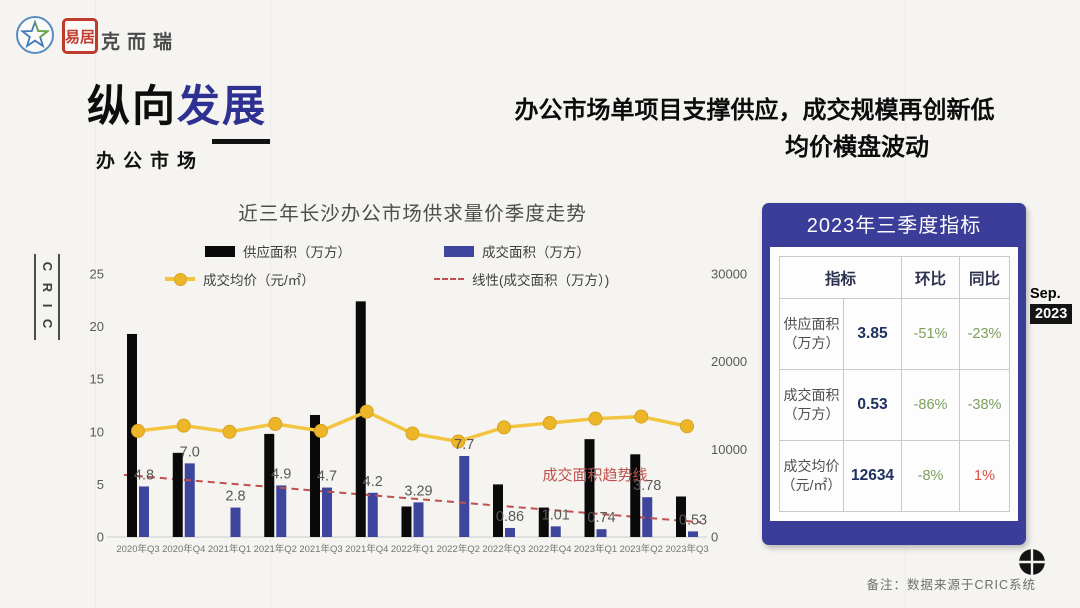  What do you see at coordinates (895, 405) in the screenshot?
I see `indicator-row: 成交面积 （万方） 0.53 -86% -38%` at bounding box center [895, 405].